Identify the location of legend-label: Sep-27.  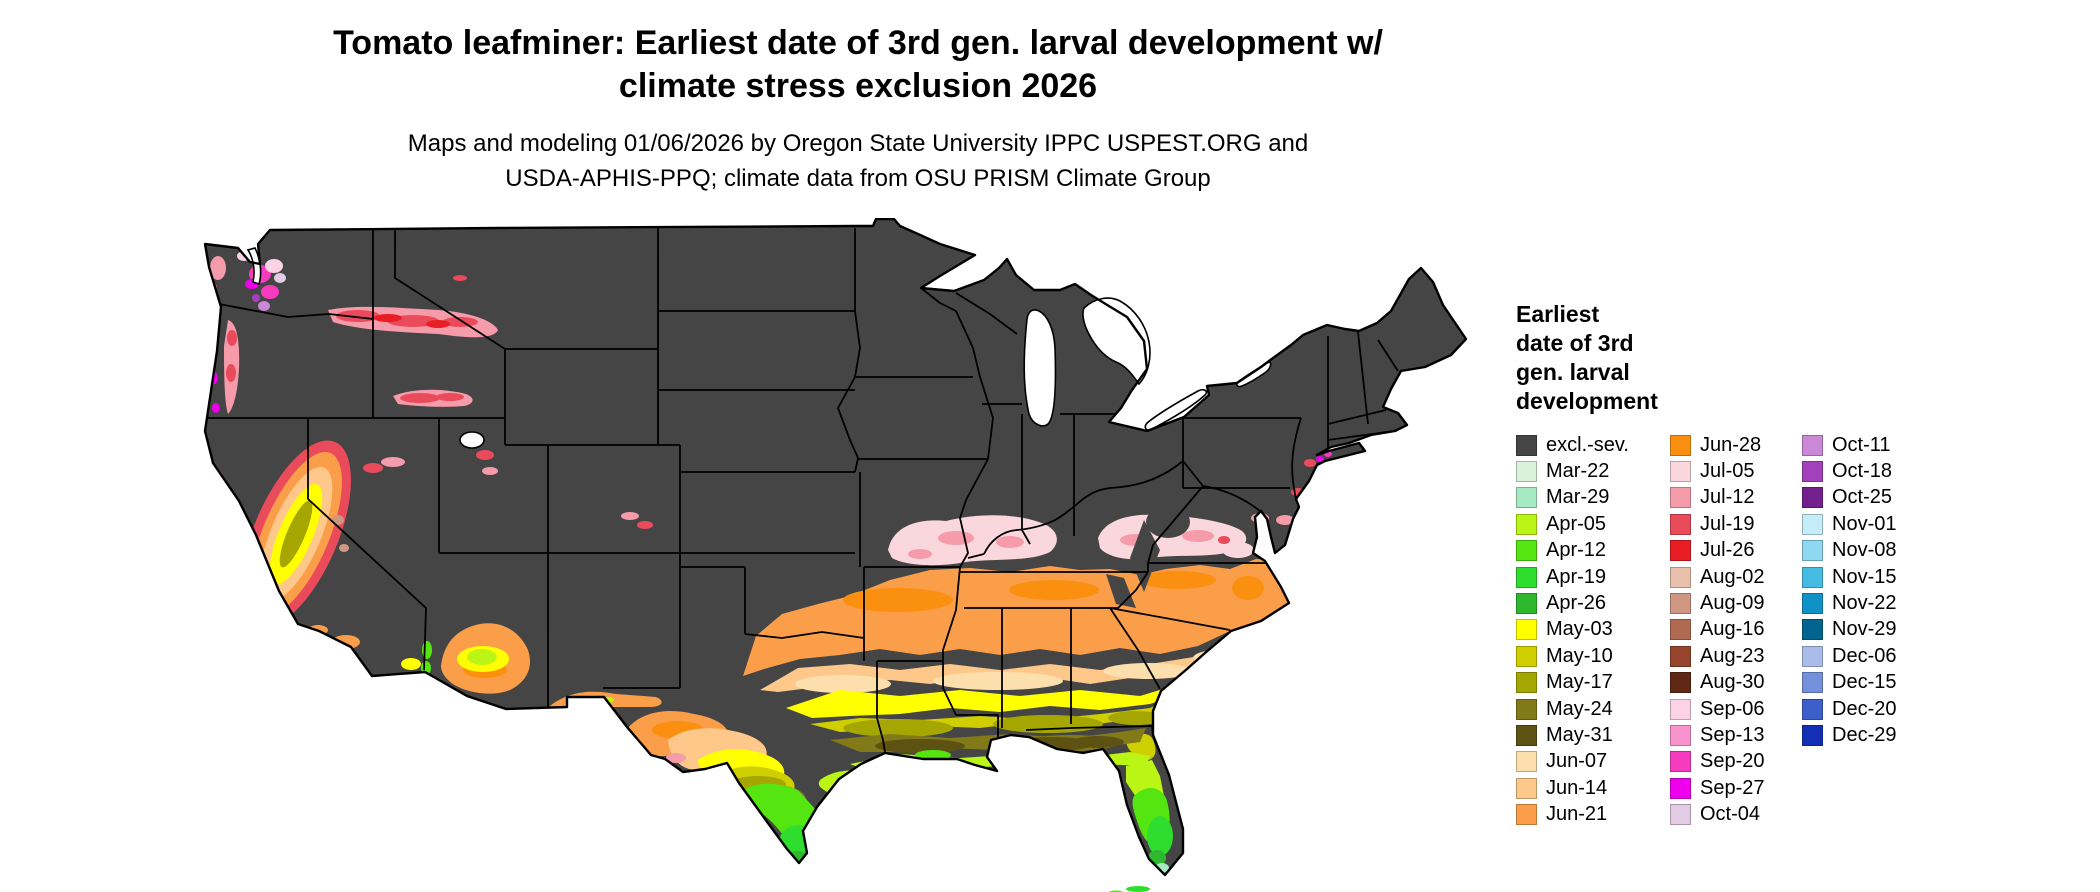
(1732, 787).